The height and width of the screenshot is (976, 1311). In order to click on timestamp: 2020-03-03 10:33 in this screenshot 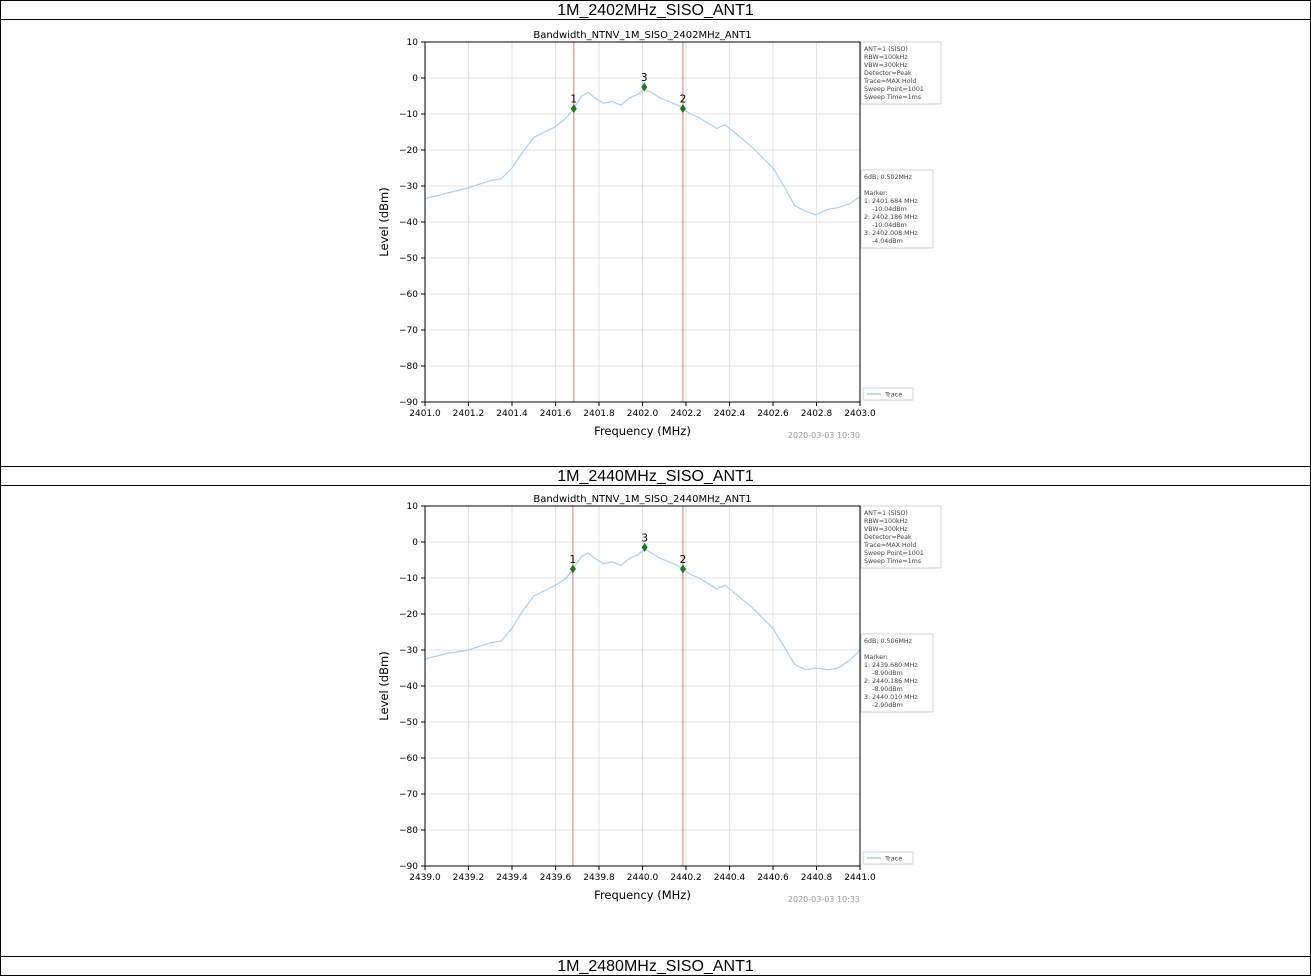, I will do `click(824, 899)`.